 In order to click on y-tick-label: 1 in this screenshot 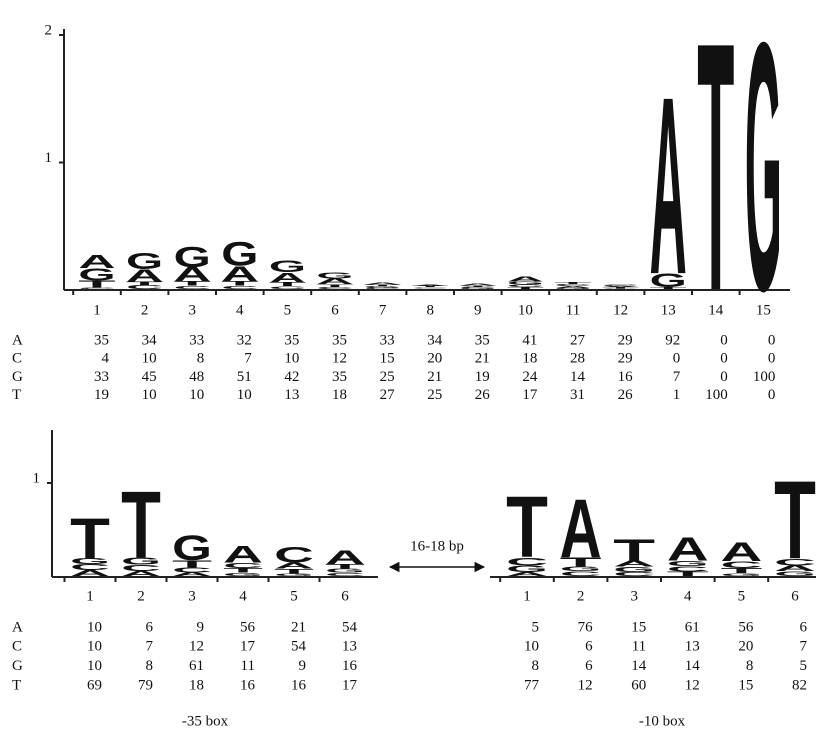, I will do `click(49, 158)`.